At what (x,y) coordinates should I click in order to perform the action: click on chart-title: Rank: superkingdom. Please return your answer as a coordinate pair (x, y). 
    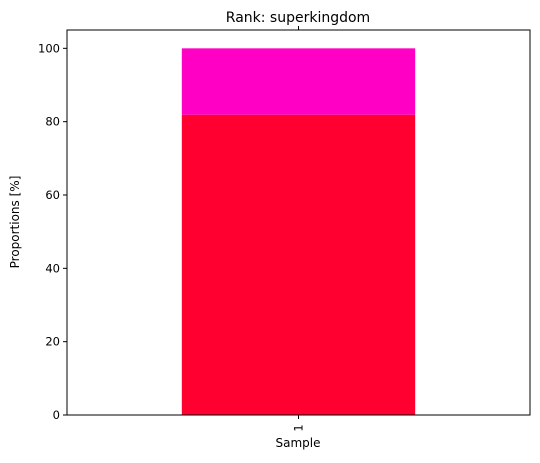
    Looking at the image, I should click on (298, 18).